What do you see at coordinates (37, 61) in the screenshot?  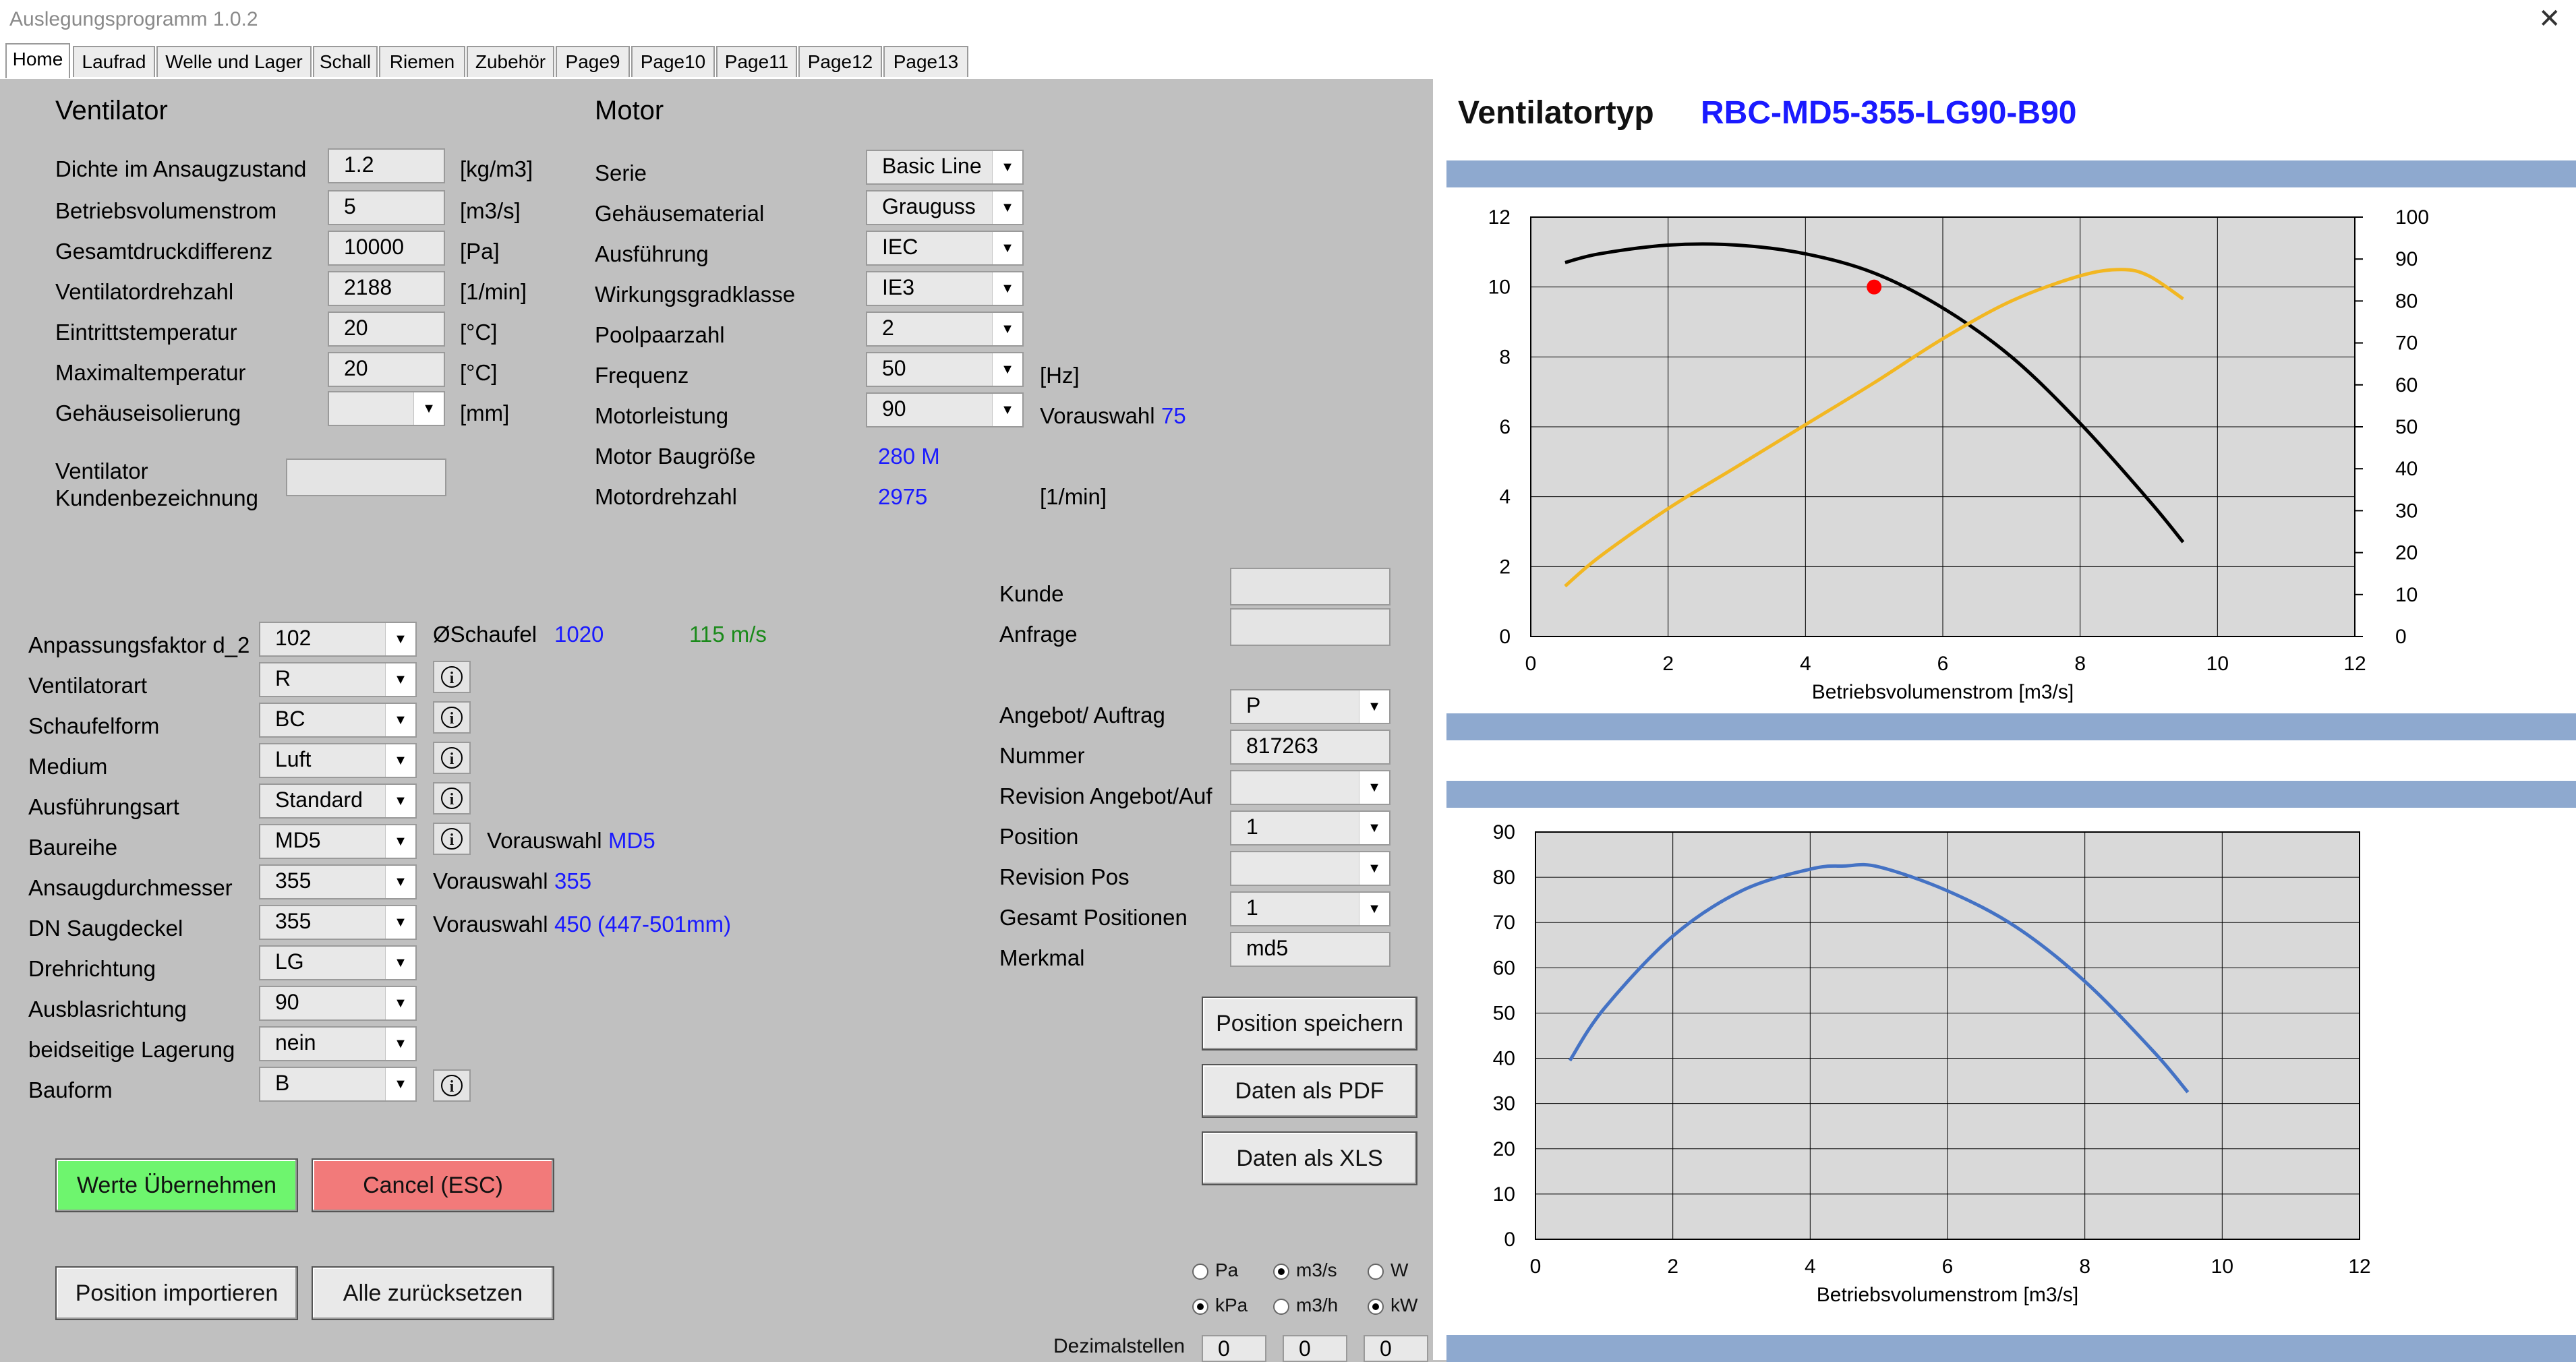 I see `tab-home: Home` at bounding box center [37, 61].